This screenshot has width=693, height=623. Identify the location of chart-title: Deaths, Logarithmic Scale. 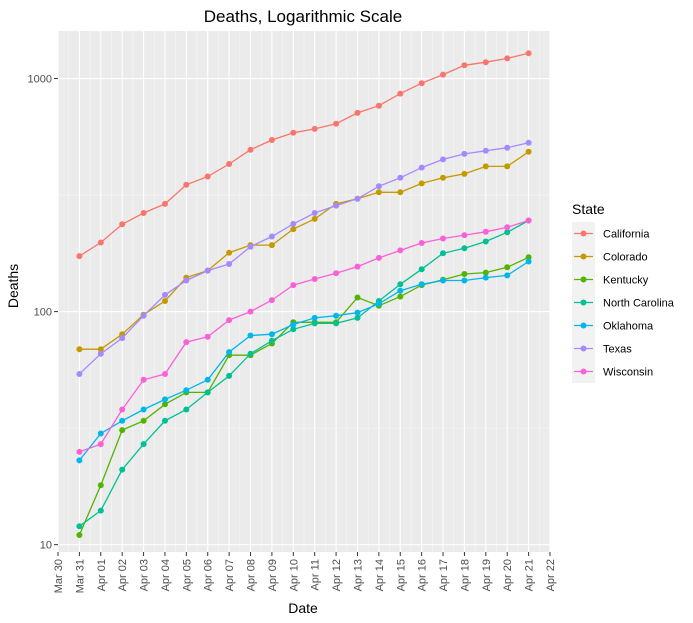
(303, 16).